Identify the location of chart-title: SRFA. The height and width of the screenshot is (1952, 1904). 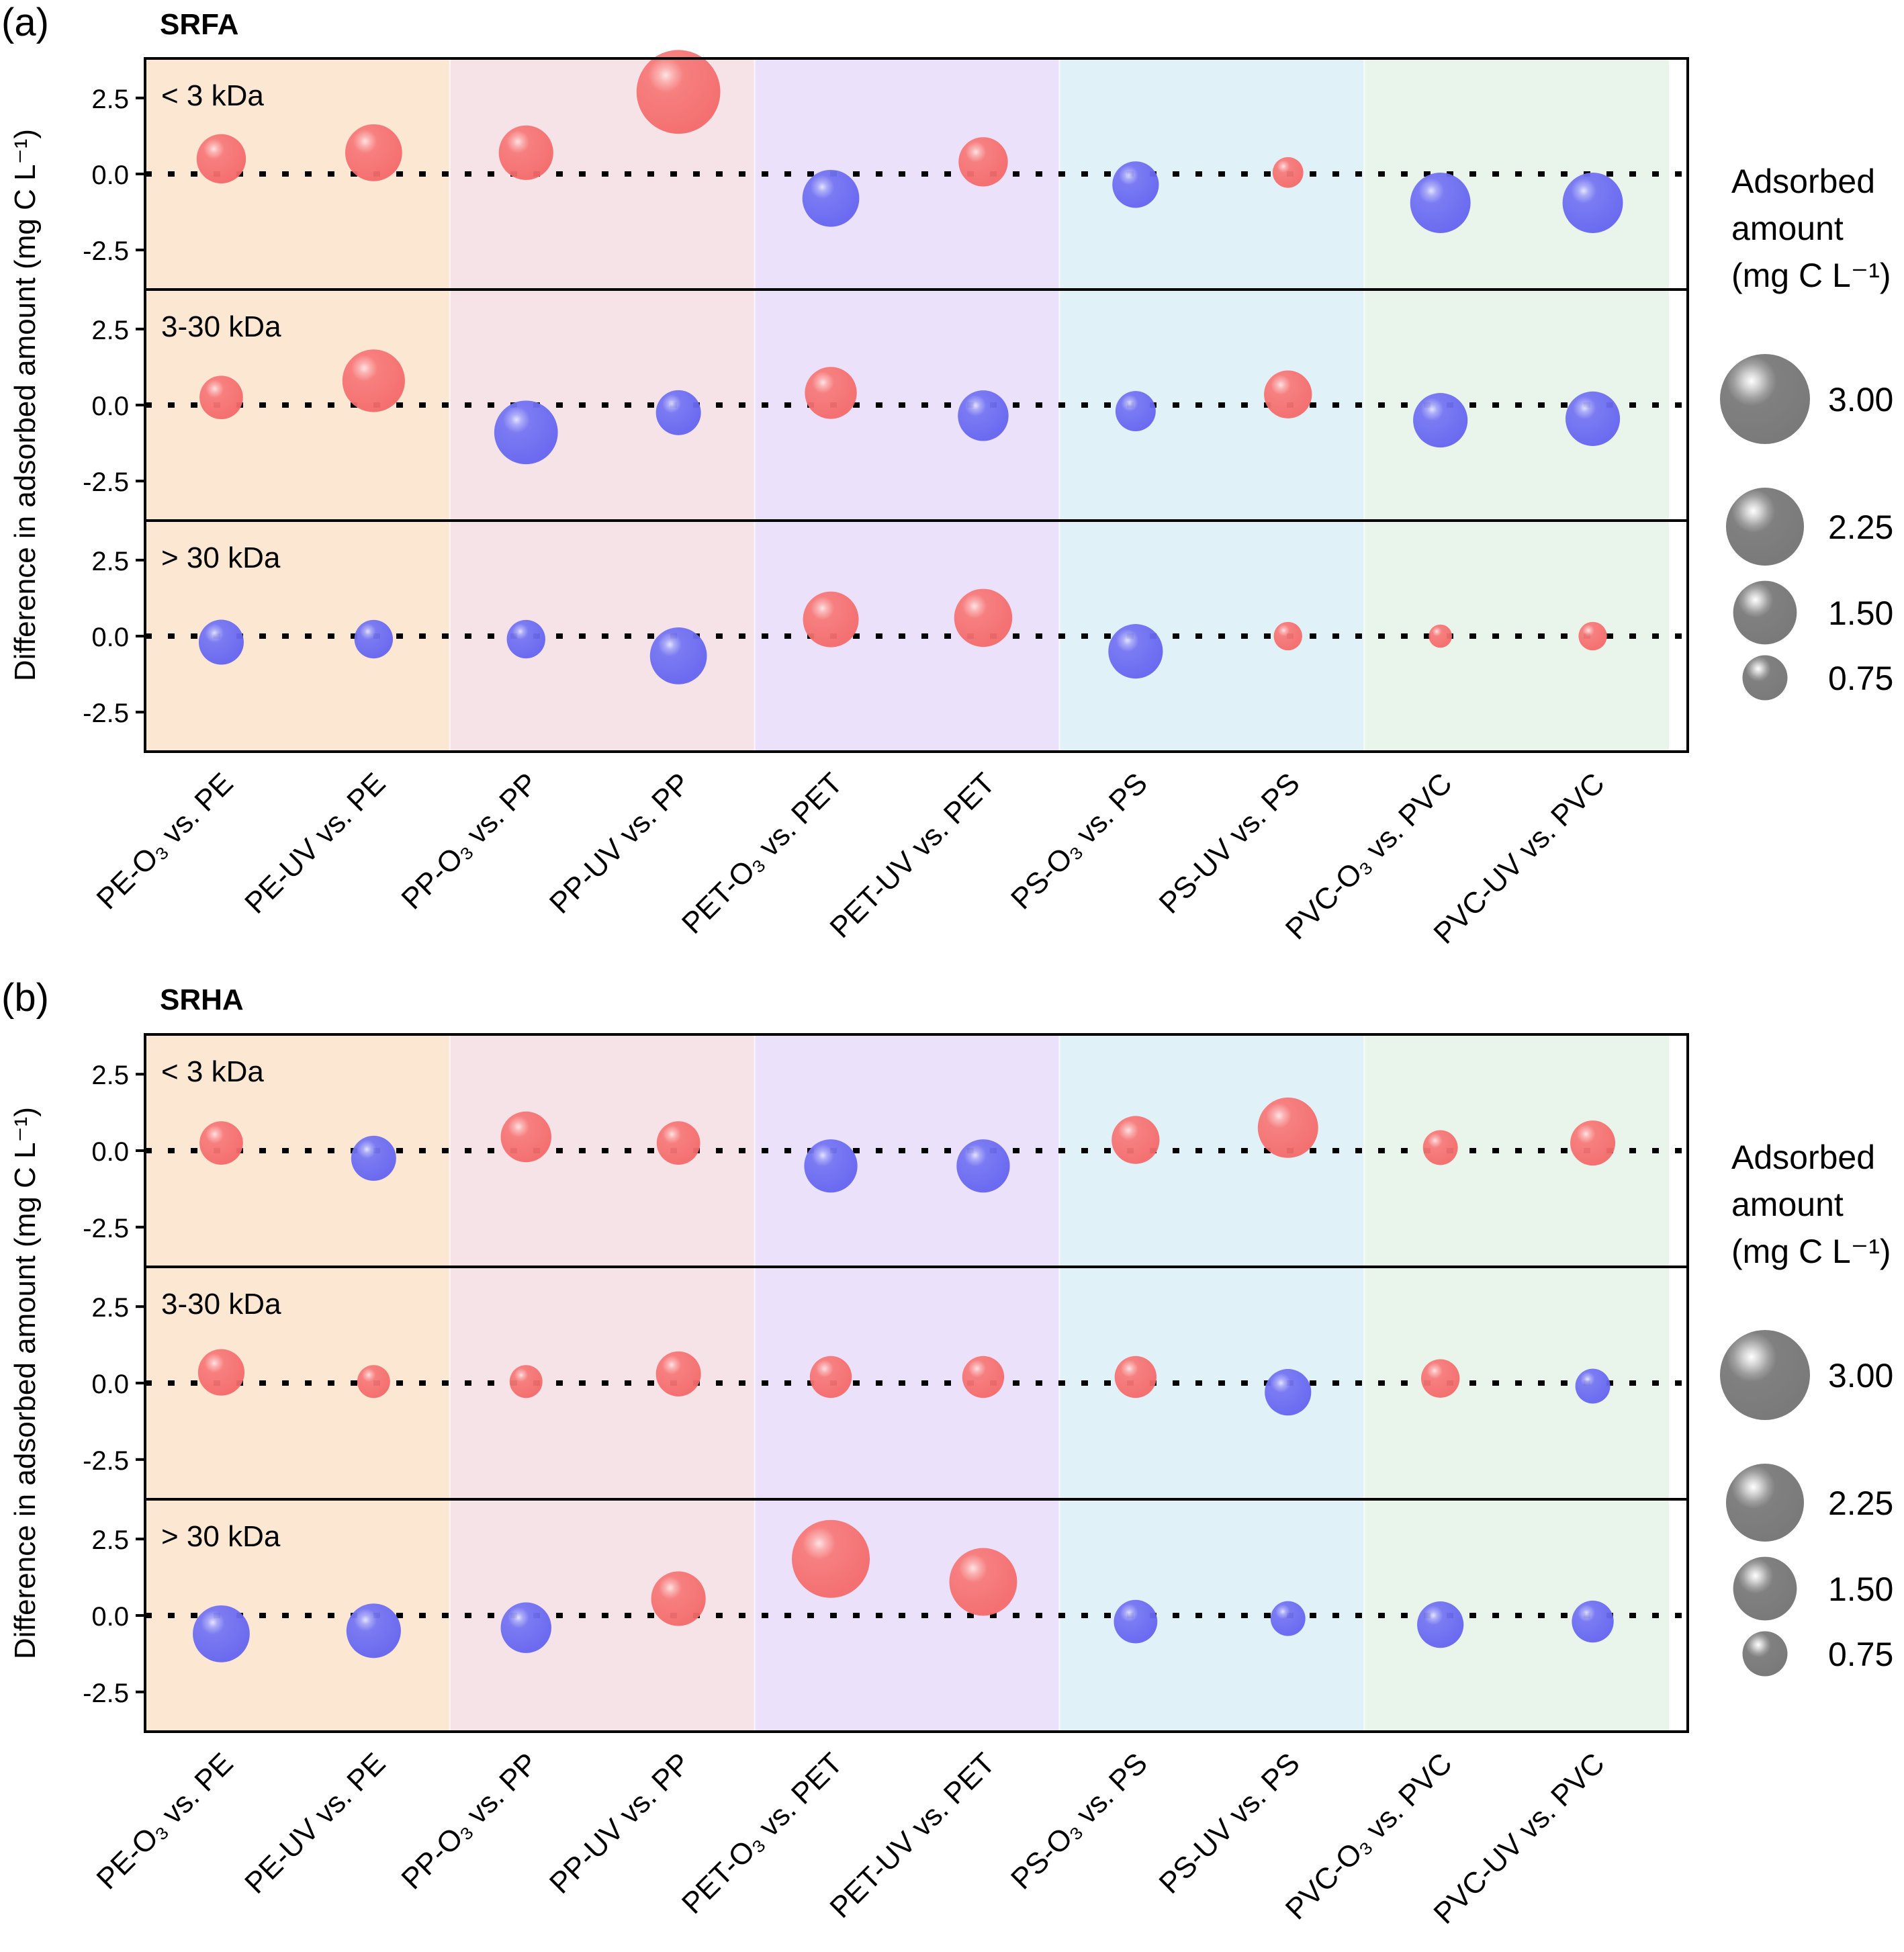
(199, 25).